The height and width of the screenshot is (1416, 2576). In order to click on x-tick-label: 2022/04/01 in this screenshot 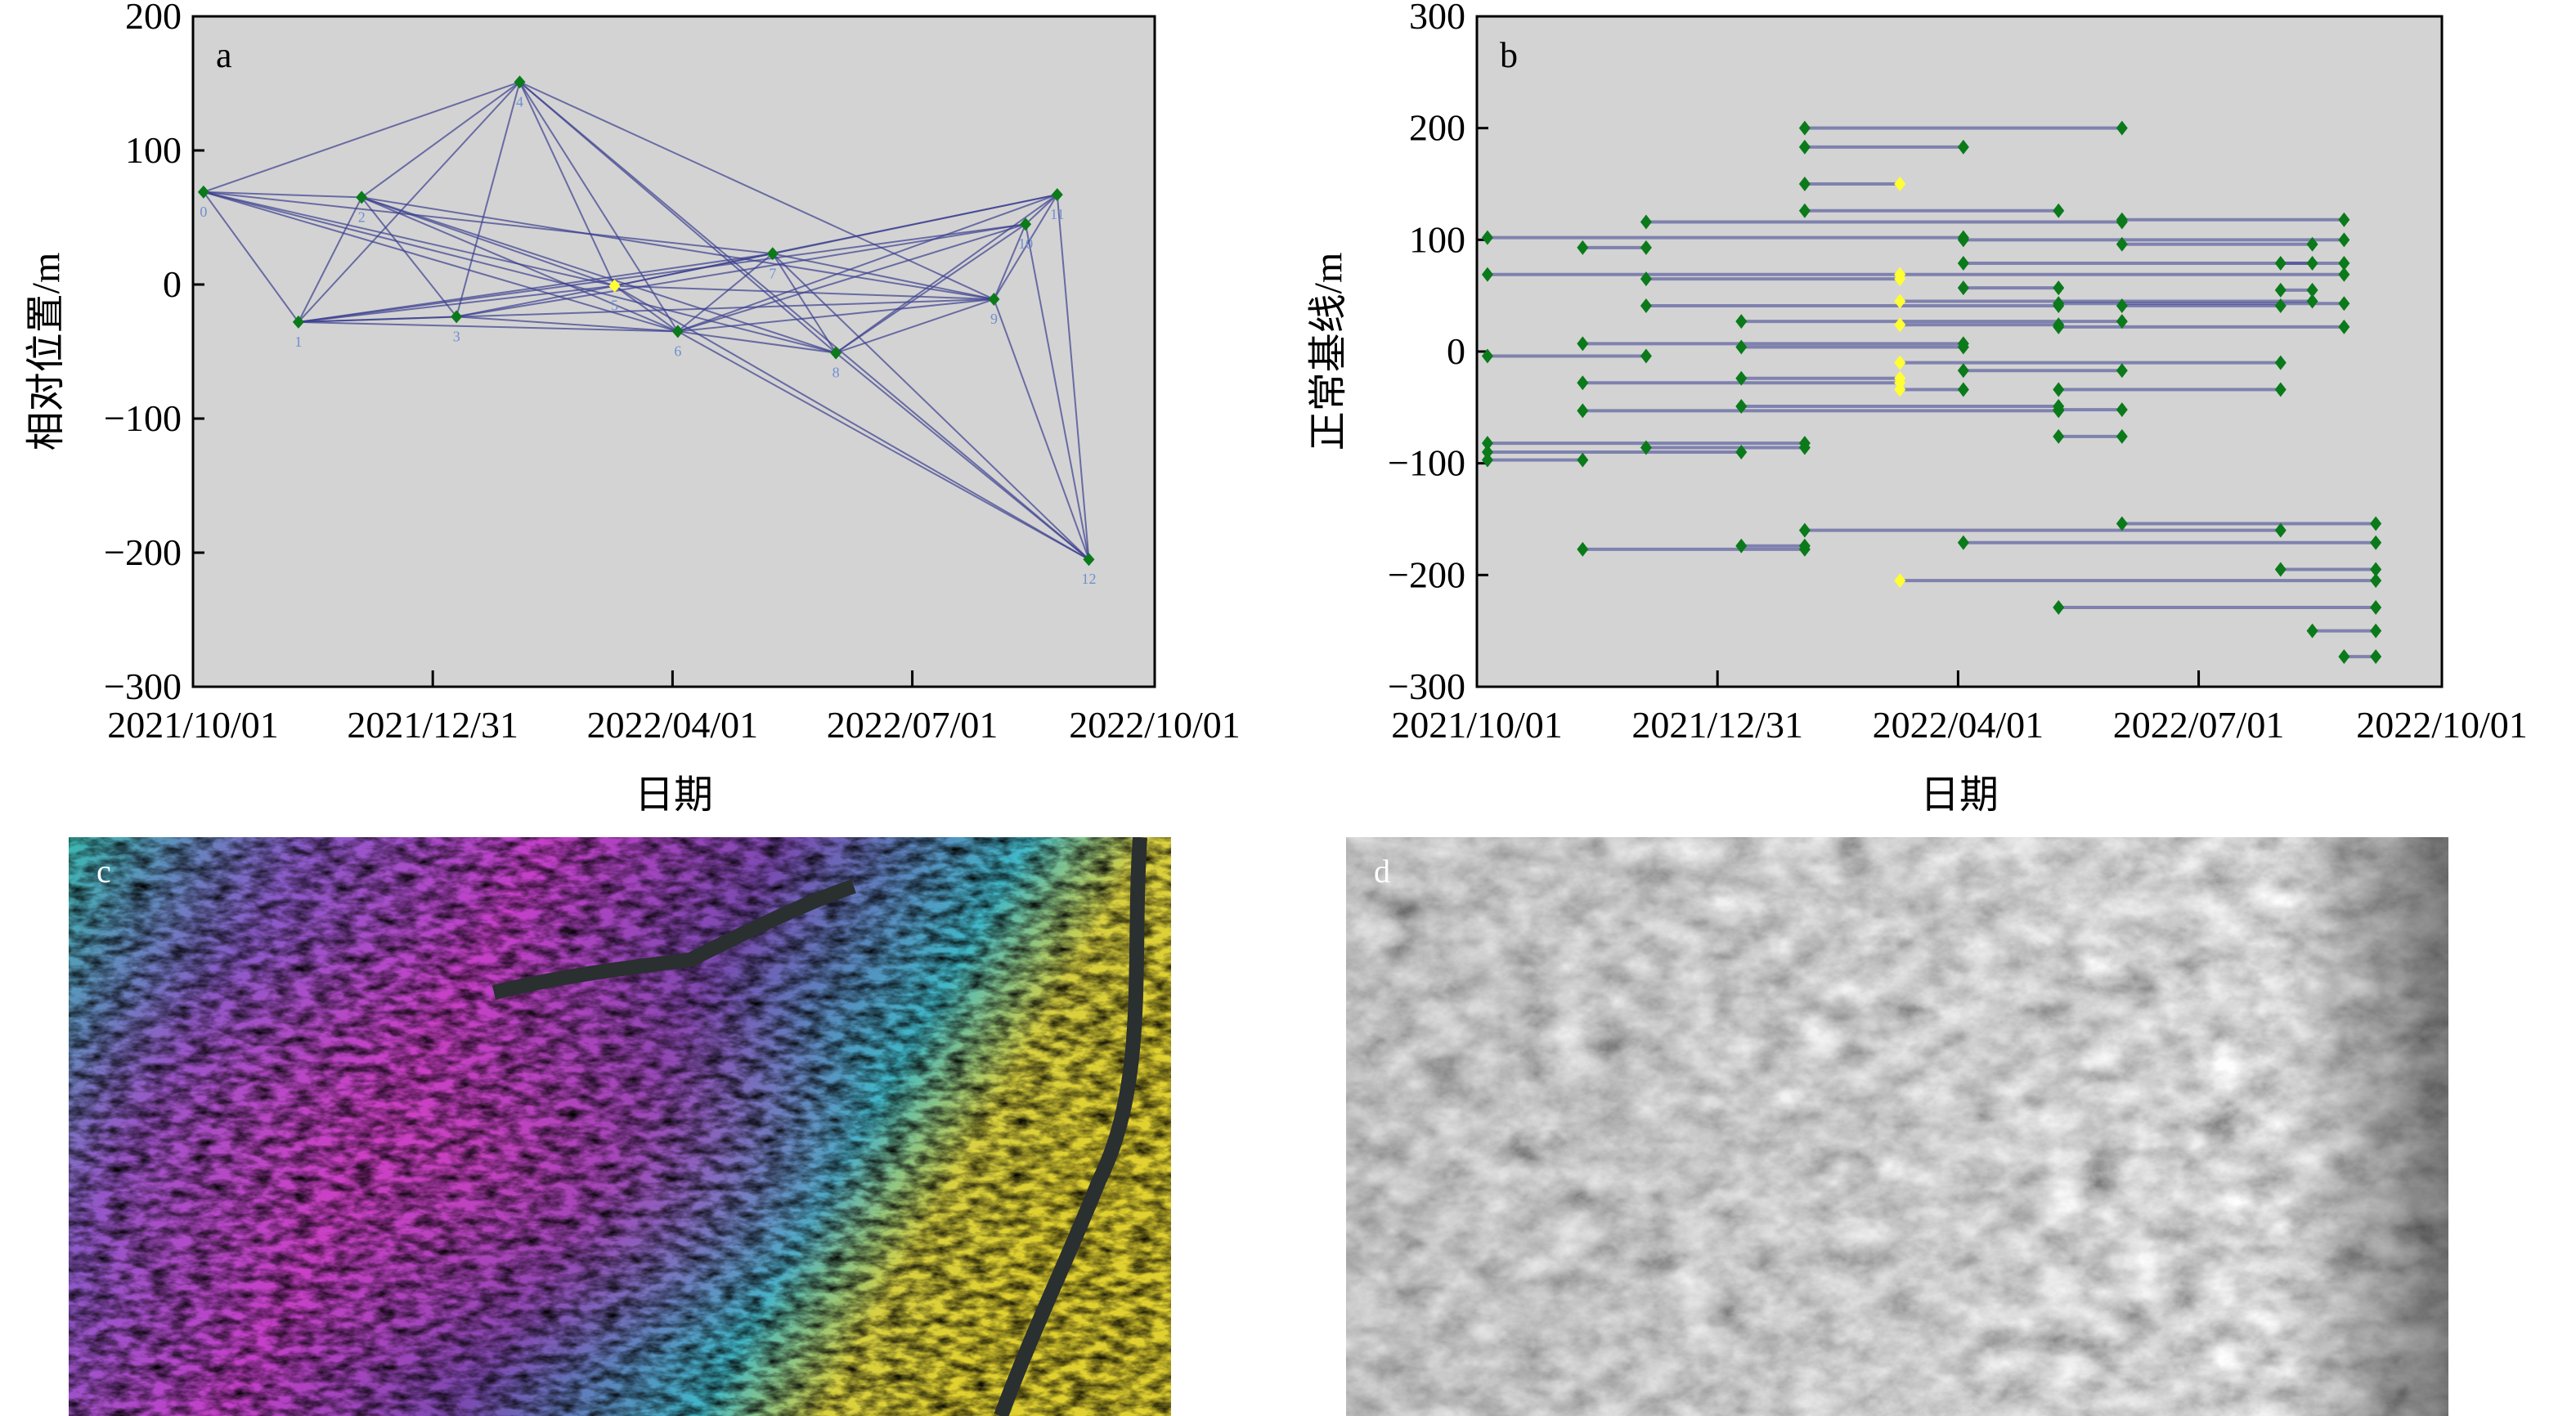, I will do `click(673, 725)`.